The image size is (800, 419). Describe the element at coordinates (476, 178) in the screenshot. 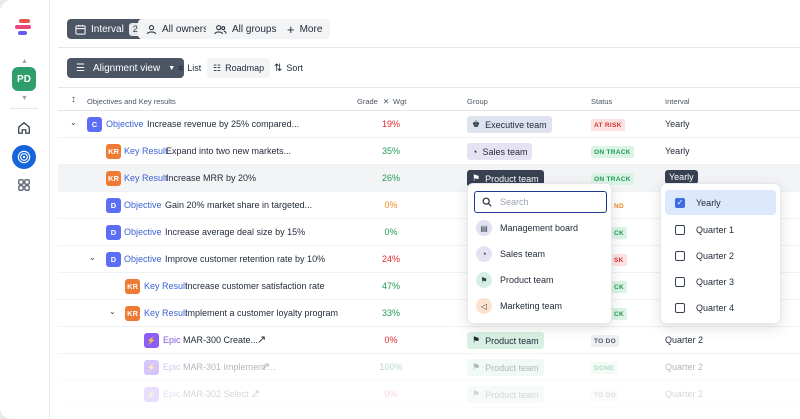

I see `flag-icon: ⚑` at that location.